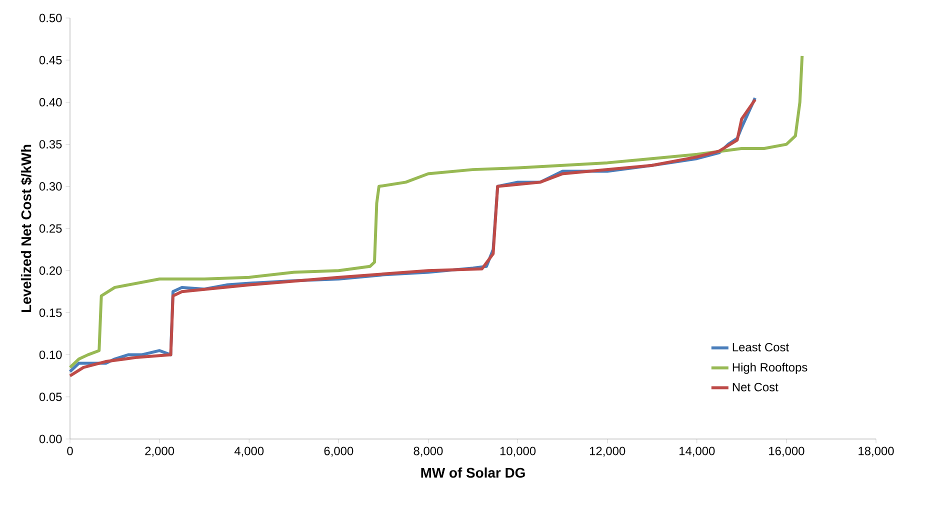 The height and width of the screenshot is (512, 931). I want to click on x-tick-label: 2,000, so click(159, 451).